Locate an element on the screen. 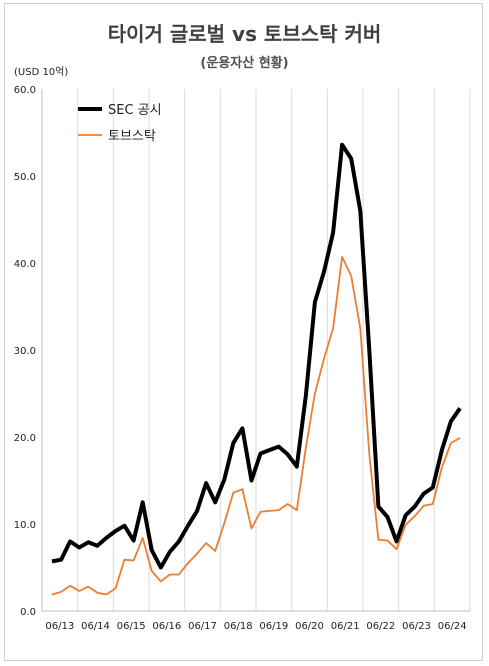  legend-label: SEC 공시 is located at coordinates (135, 110).